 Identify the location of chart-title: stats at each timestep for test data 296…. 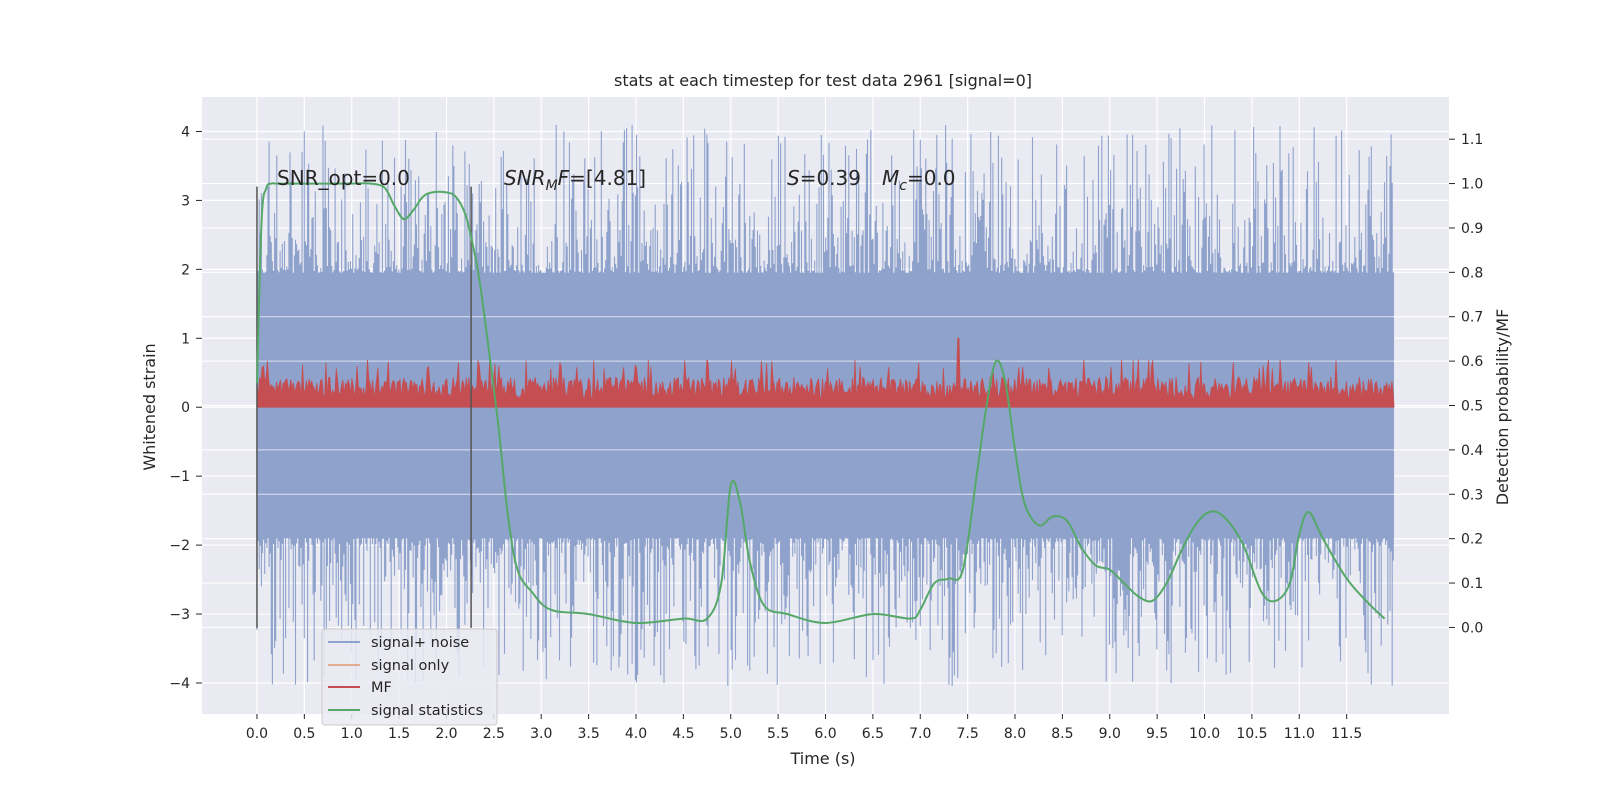
(823, 80).